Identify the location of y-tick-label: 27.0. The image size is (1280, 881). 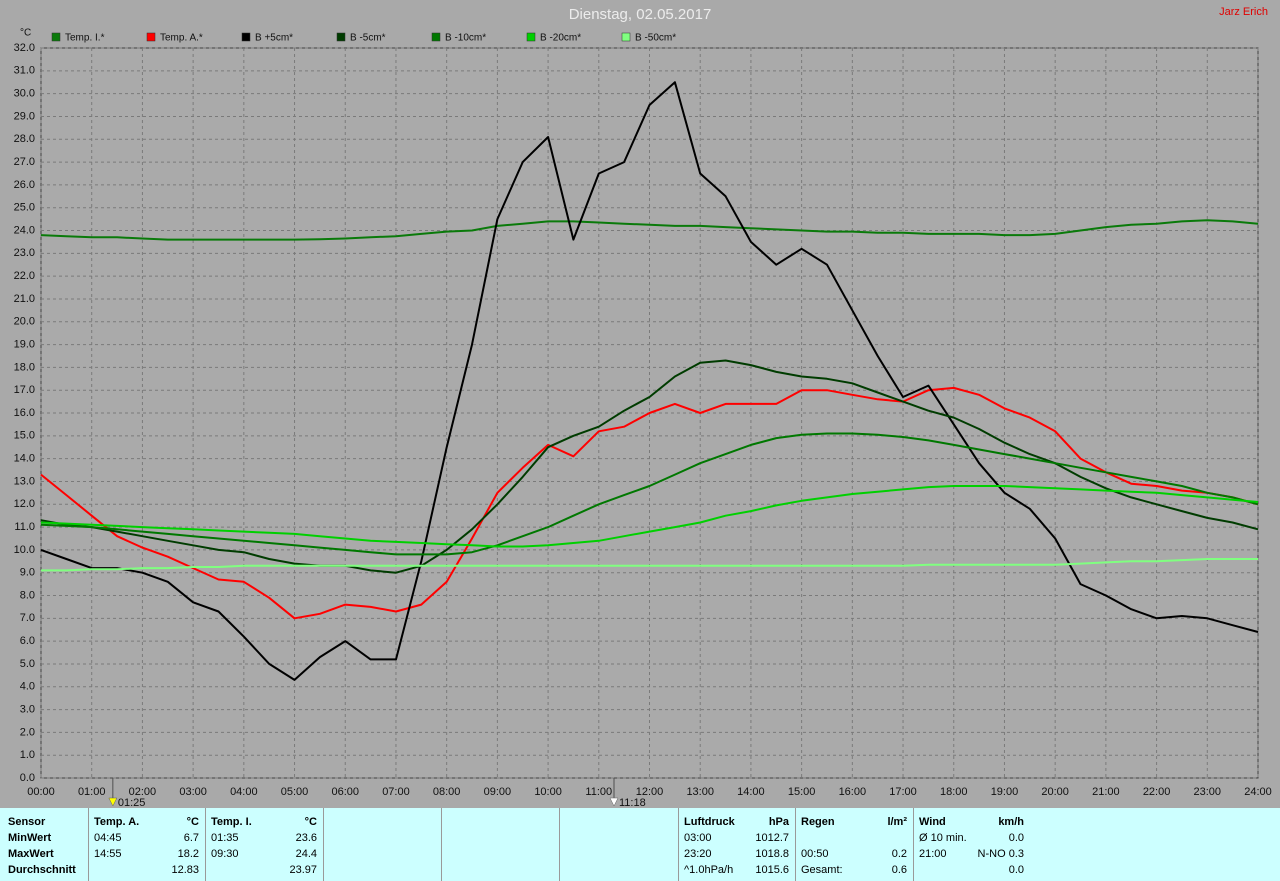
(24, 162).